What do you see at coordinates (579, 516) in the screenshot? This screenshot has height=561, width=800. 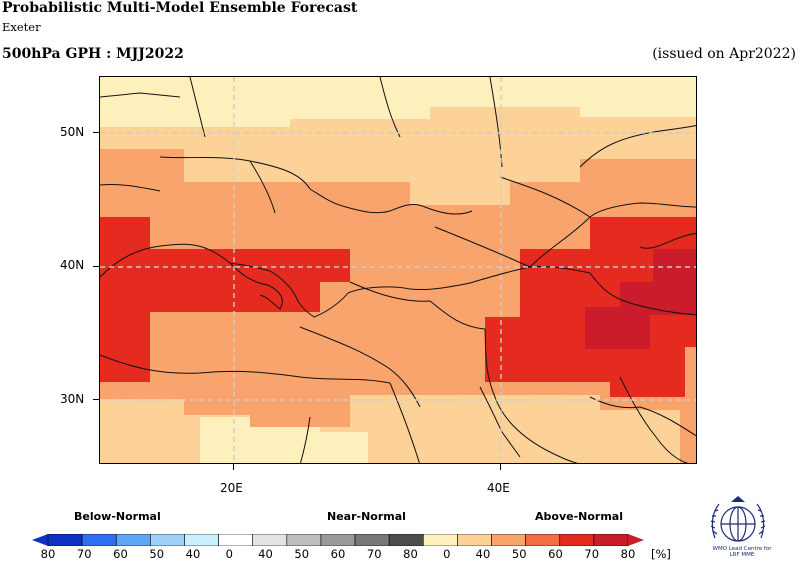 I see `legend-above-normal: Above-Normal` at bounding box center [579, 516].